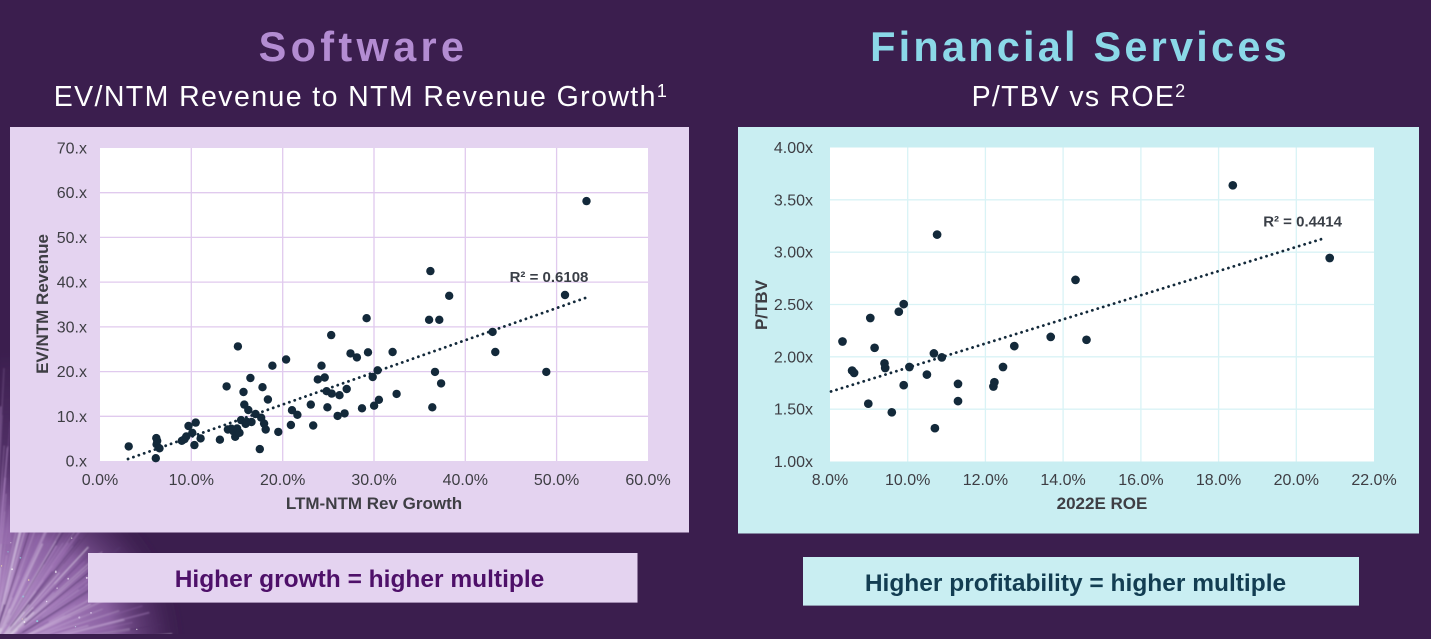  What do you see at coordinates (985, 480) in the screenshot?
I see `svg-text: 12.0%` at bounding box center [985, 480].